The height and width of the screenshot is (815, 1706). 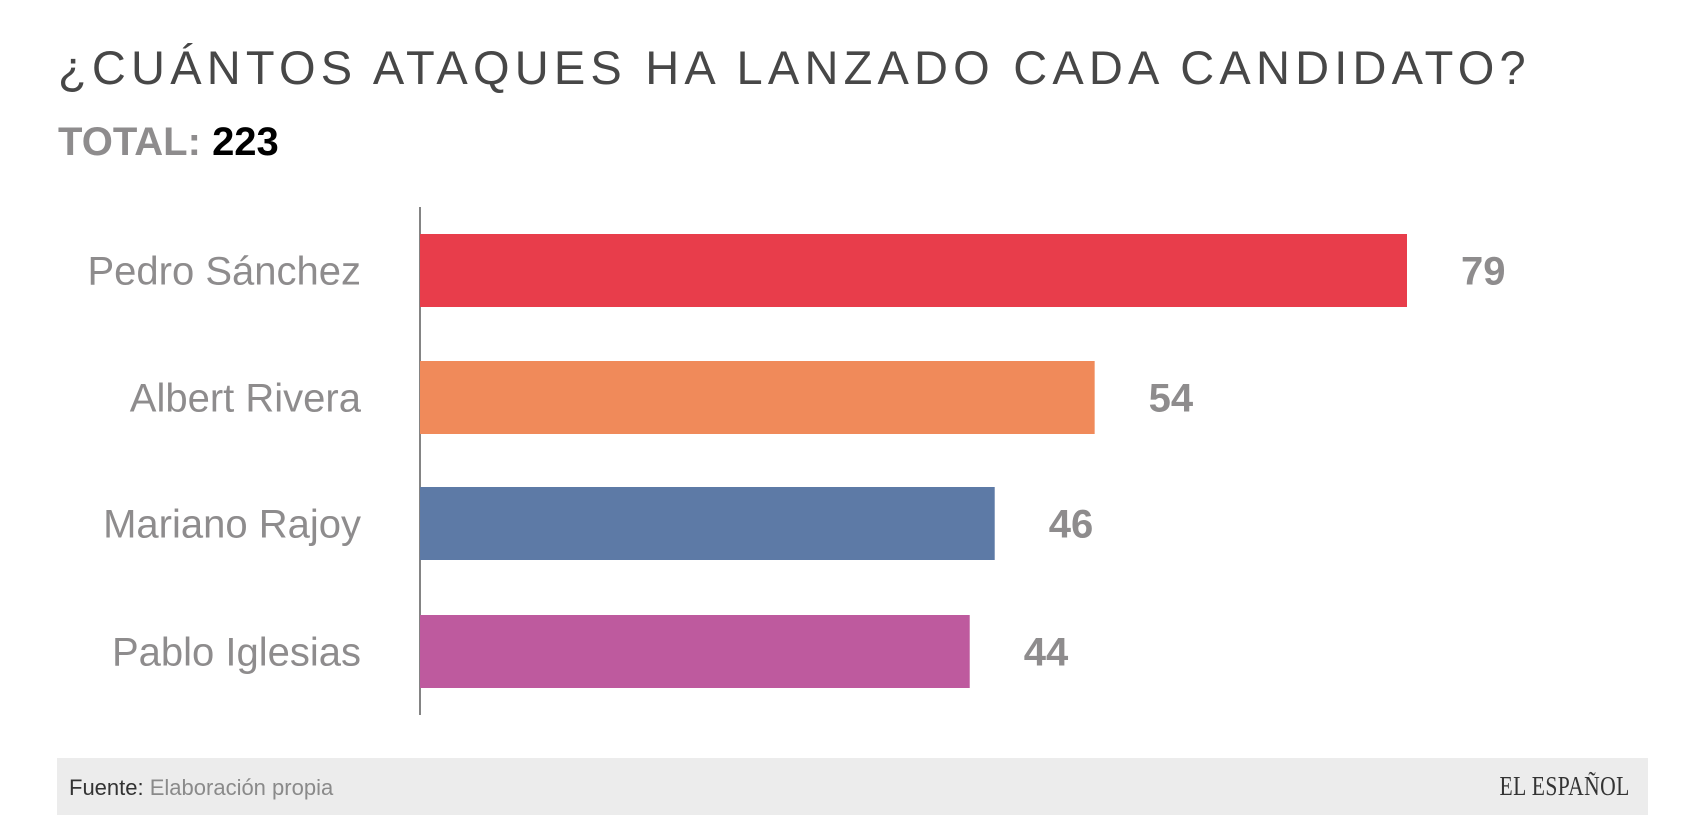 I want to click on category-label: Albert Rivera, so click(x=246, y=399).